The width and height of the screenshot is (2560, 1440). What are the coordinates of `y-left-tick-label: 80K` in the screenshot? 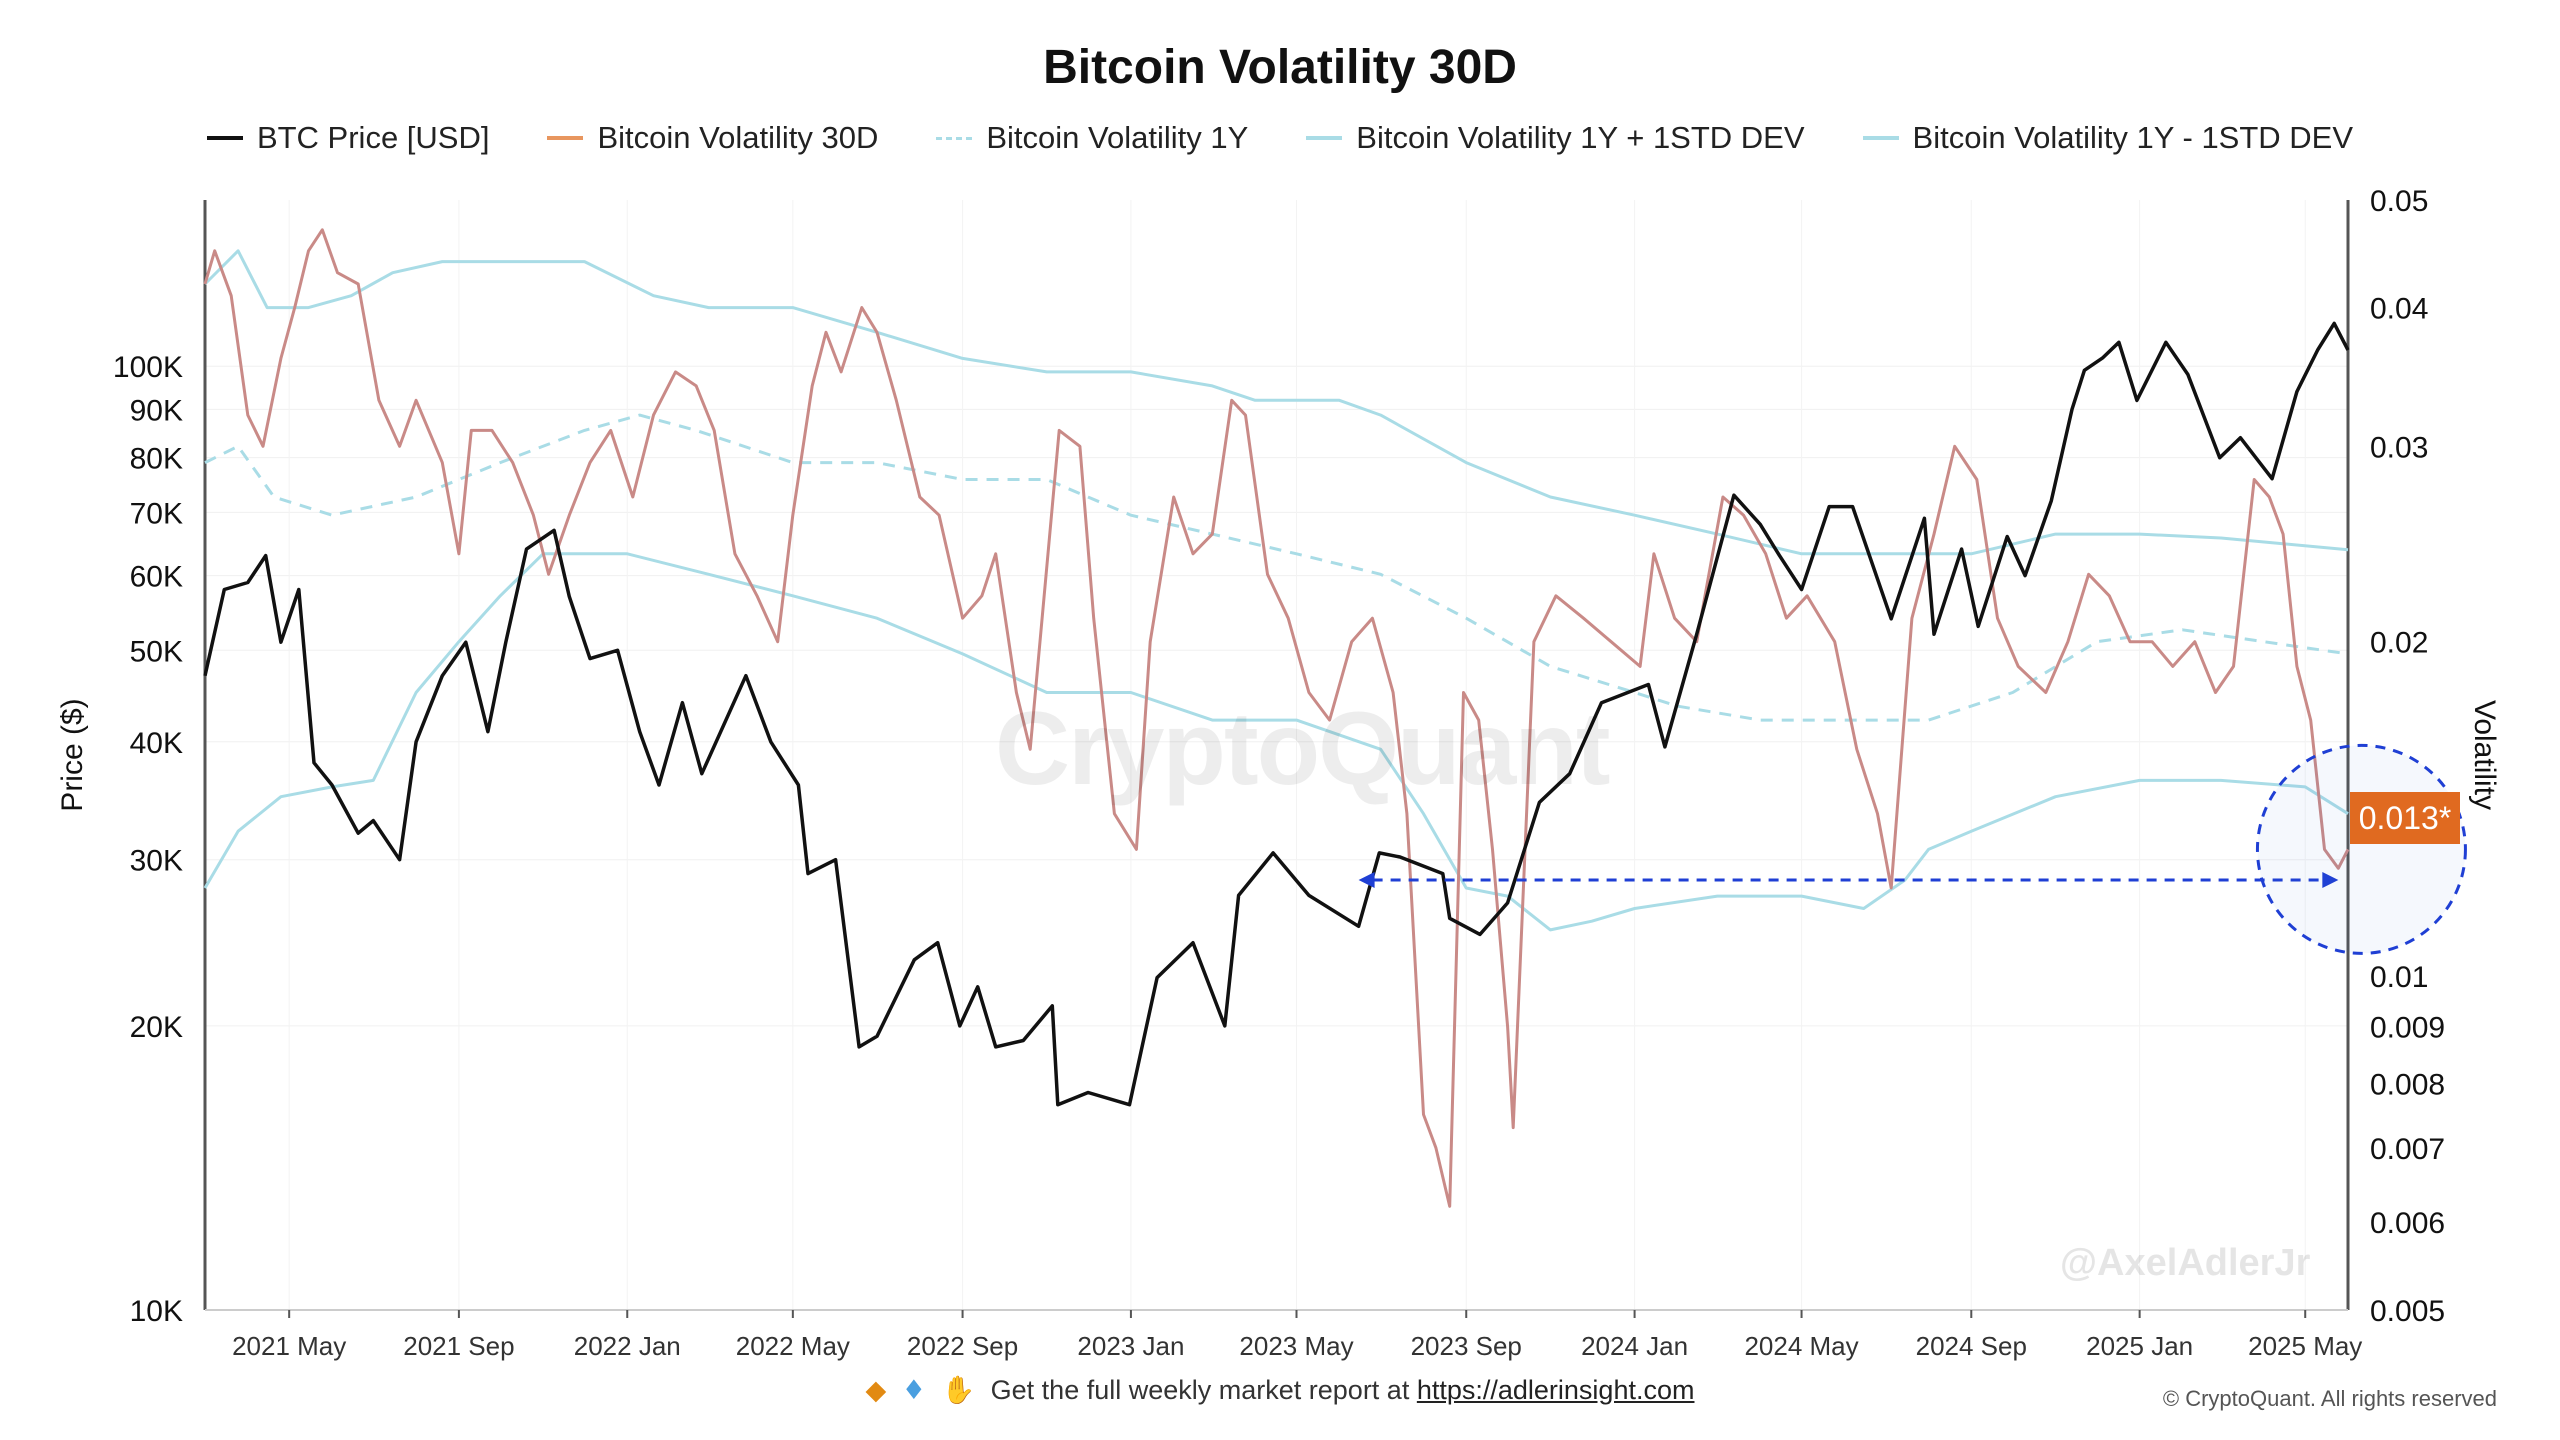 It's located at (156, 459).